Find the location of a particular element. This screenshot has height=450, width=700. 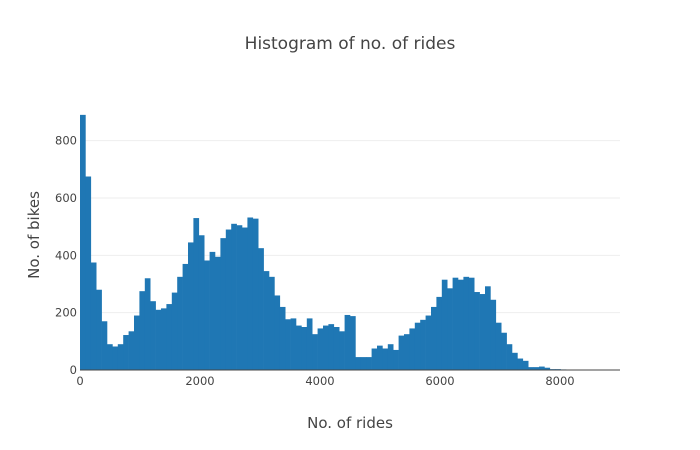

y-tick-label: 800 is located at coordinates (66, 141).